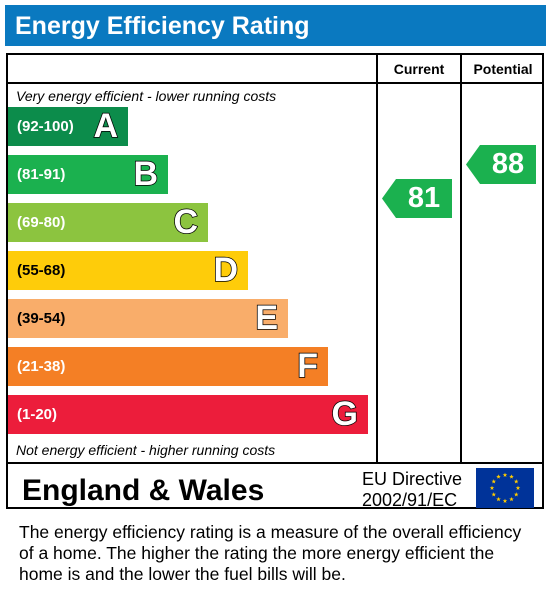  Describe the element at coordinates (410, 500) in the screenshot. I see `directive-line-2: 2002/91/EC` at that location.